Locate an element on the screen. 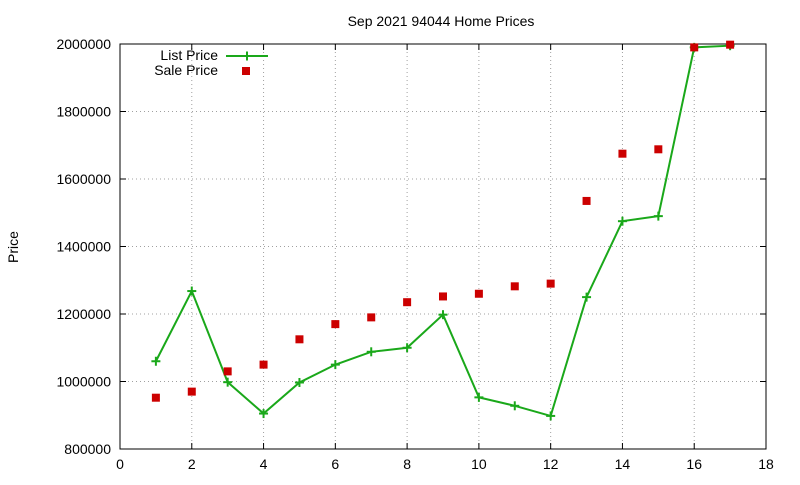 The image size is (800, 485). x-tick-label: 12 is located at coordinates (551, 464).